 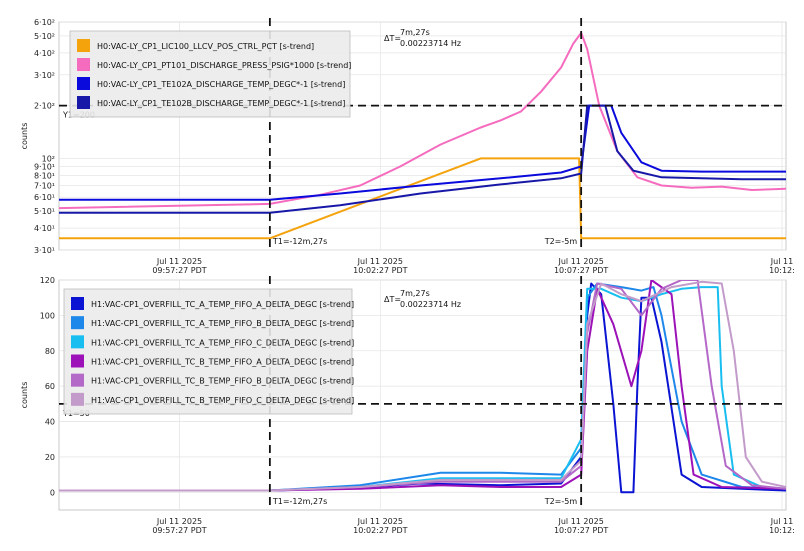 What do you see at coordinates (50, 457) in the screenshot?
I see `y-tick-label: 20` at bounding box center [50, 457].